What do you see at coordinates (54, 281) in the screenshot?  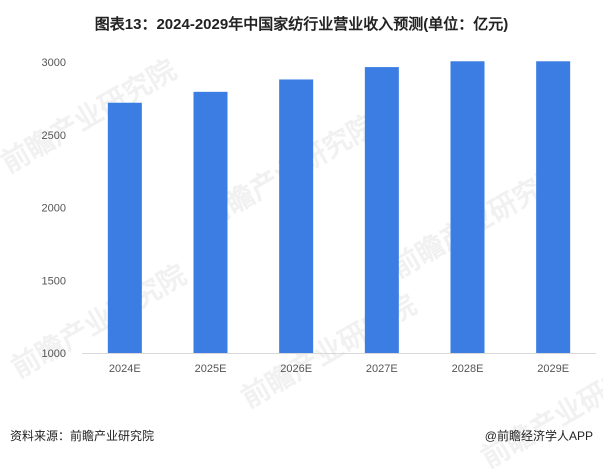 I see `y-tick-label: 1500` at bounding box center [54, 281].